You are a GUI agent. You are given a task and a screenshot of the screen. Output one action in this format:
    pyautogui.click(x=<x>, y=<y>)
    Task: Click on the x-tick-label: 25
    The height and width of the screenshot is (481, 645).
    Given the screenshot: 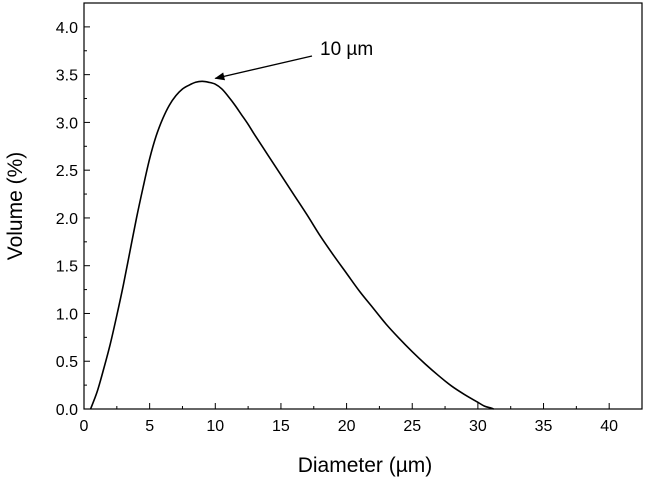 What is the action you would take?
    pyautogui.click(x=412, y=426)
    